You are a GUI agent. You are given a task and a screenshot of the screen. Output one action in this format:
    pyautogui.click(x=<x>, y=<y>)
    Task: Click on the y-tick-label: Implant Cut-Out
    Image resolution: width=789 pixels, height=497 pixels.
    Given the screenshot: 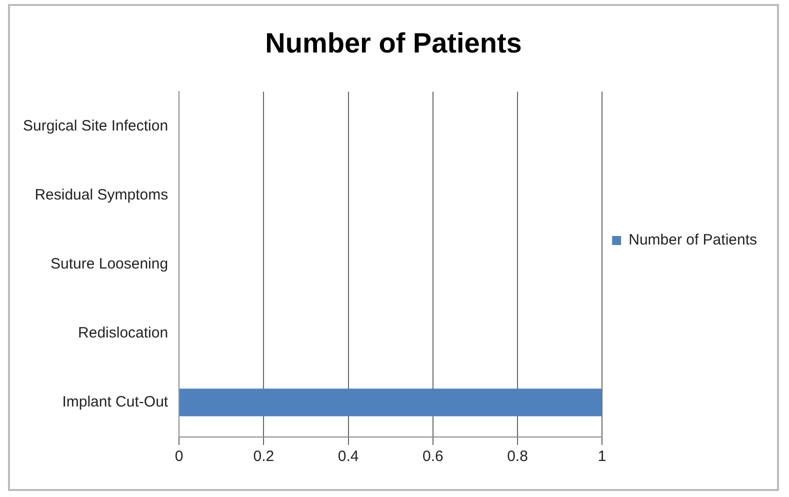 What is the action you would take?
    pyautogui.click(x=115, y=402)
    